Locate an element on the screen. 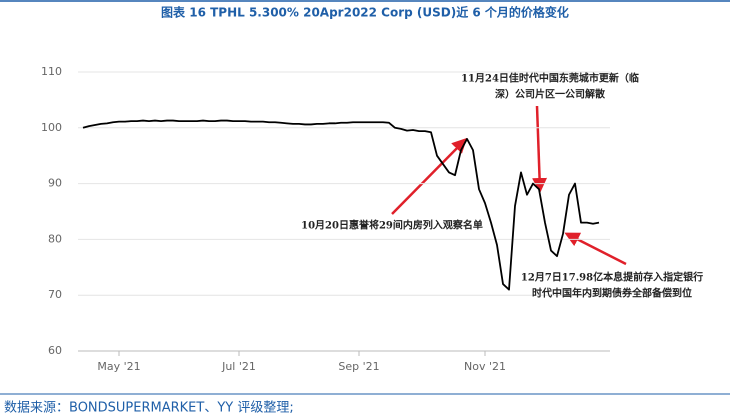 The image size is (730, 420). y-tick-label: 60 is located at coordinates (55, 350).